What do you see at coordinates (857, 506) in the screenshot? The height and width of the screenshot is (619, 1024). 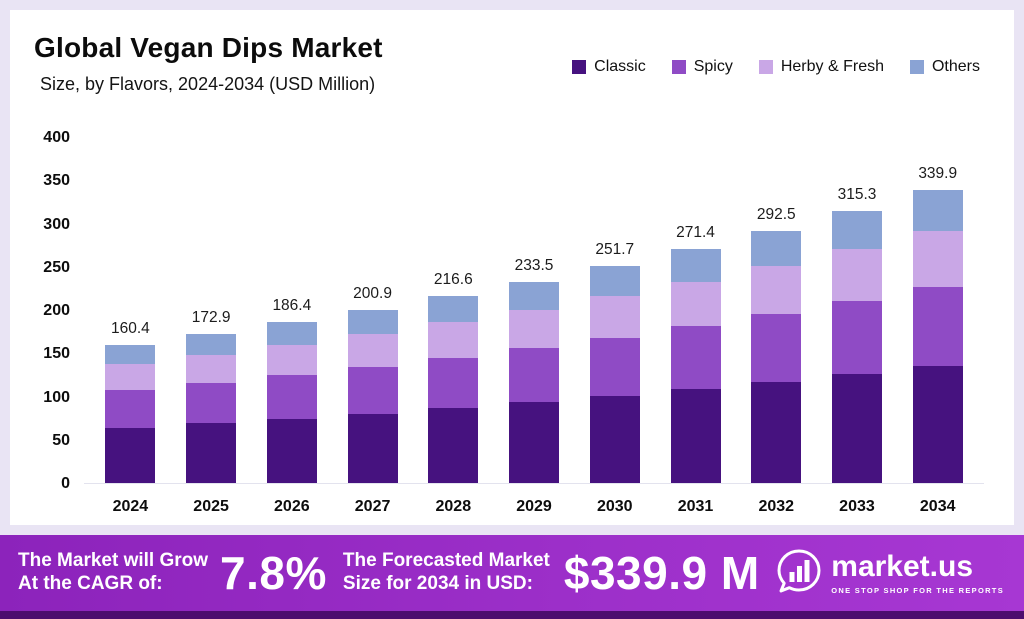 I see `x-label-2033: 2033` at bounding box center [857, 506].